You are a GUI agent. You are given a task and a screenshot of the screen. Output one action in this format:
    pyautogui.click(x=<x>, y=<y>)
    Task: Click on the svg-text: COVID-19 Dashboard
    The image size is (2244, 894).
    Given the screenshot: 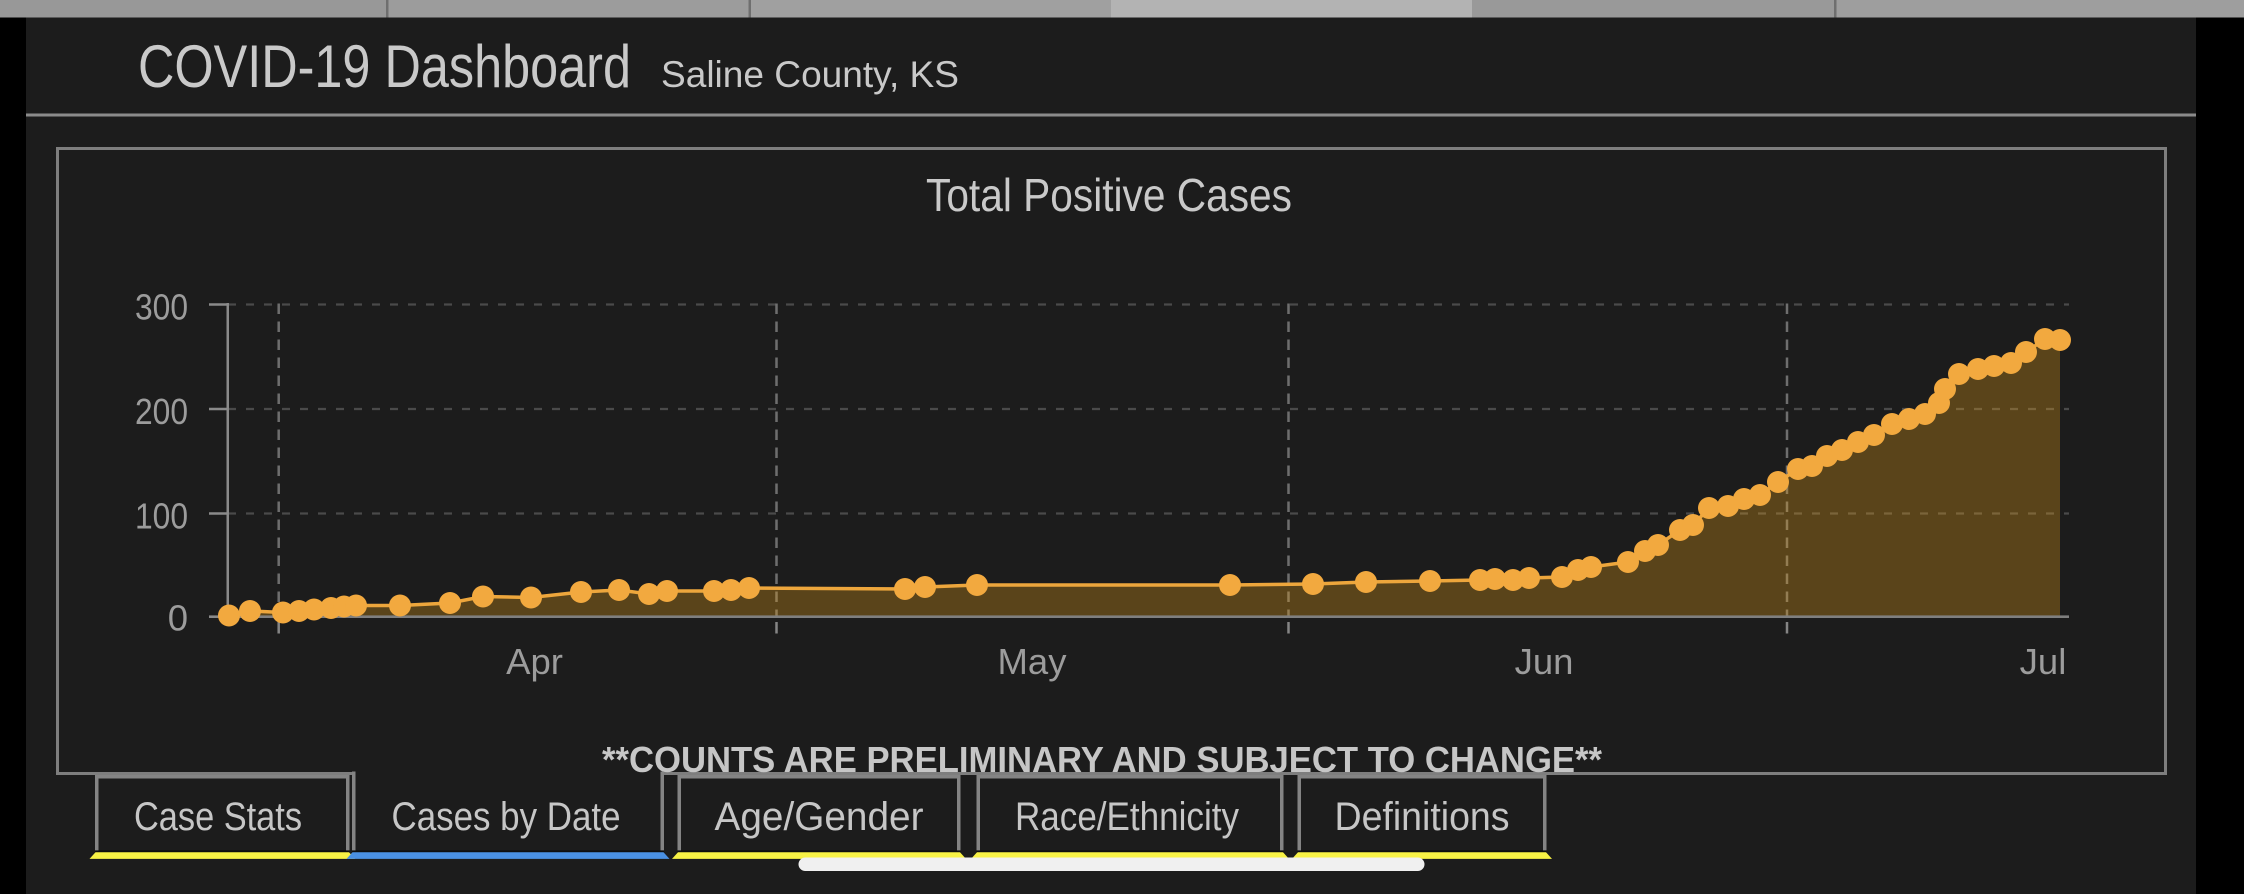 What is the action you would take?
    pyautogui.click(x=384, y=66)
    